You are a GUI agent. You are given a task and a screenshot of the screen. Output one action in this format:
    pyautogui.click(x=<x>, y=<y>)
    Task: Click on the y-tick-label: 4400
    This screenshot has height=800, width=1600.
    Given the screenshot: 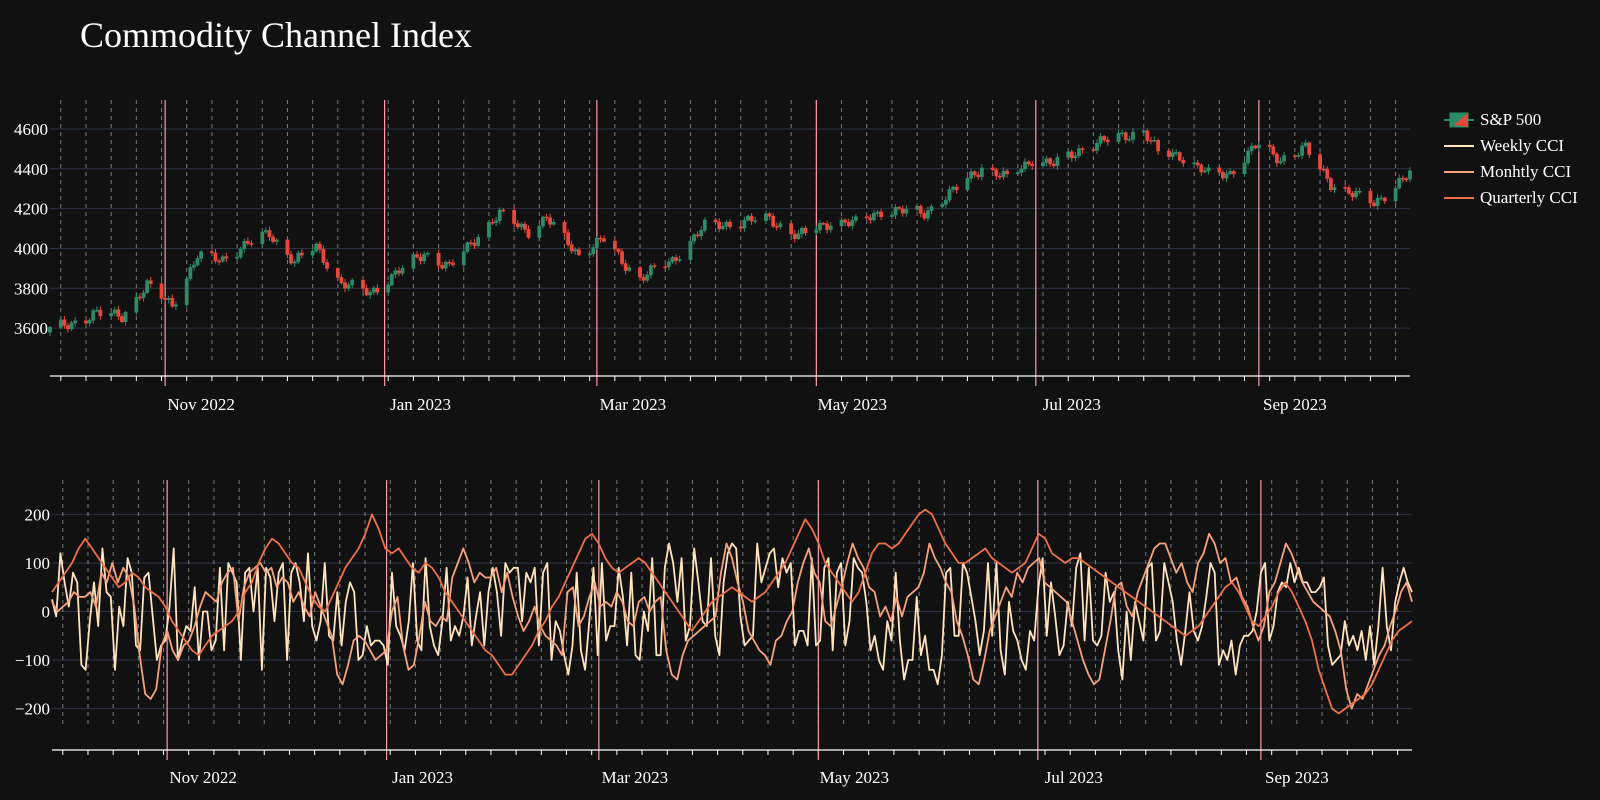 What is the action you would take?
    pyautogui.click(x=31, y=169)
    